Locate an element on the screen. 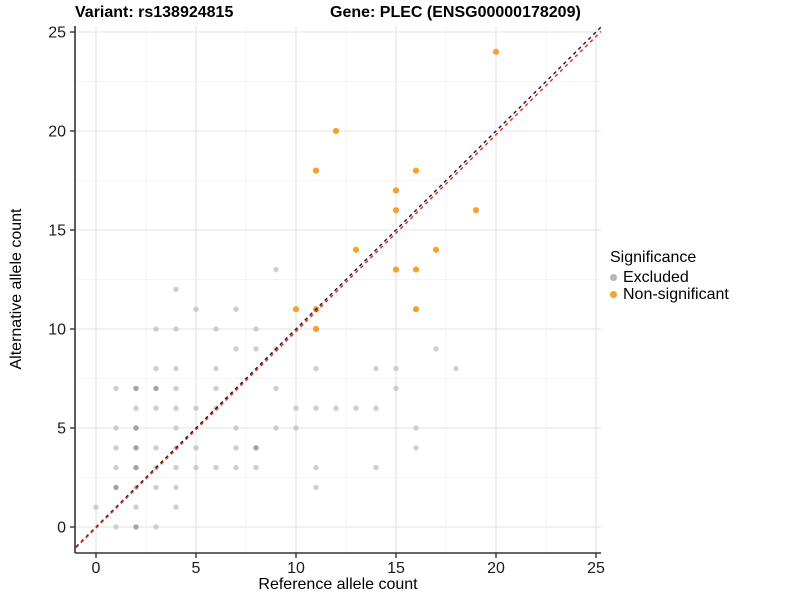 The height and width of the screenshot is (600, 800). x-tick-label: 20 is located at coordinates (496, 568).